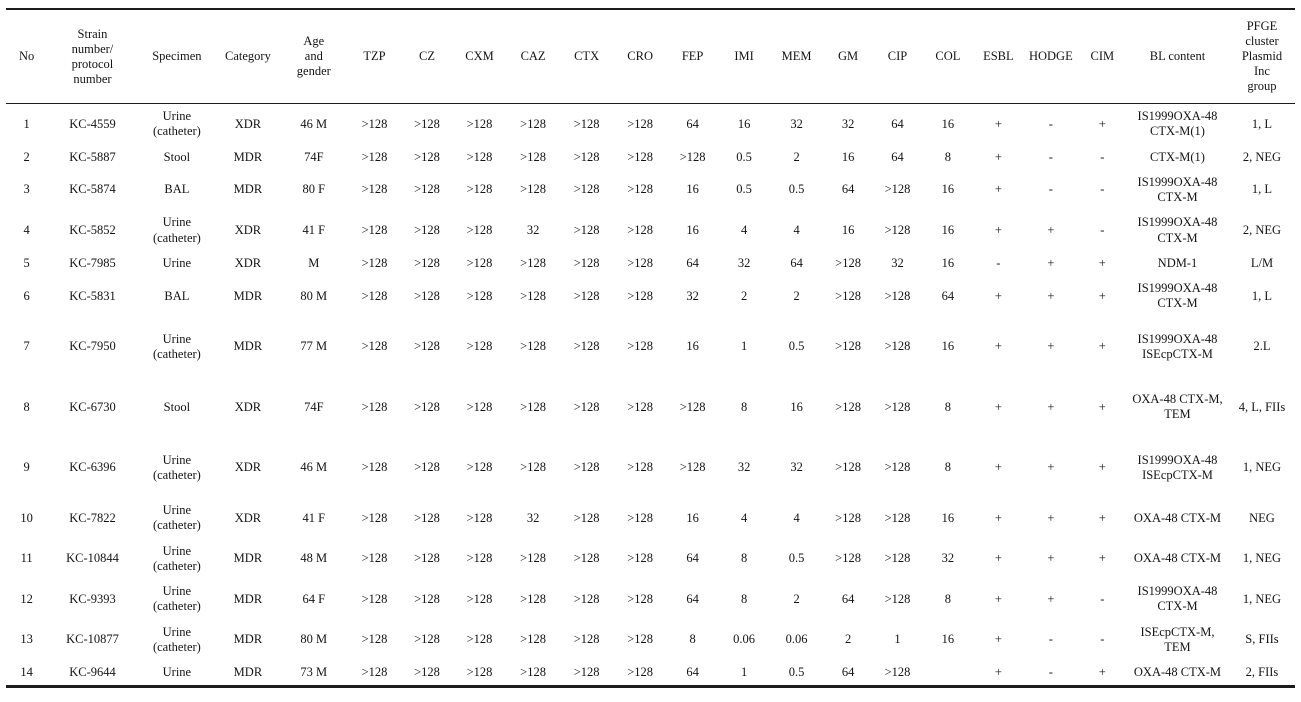  I want to click on table-cell: 4, L, FIIs, so click(1262, 406).